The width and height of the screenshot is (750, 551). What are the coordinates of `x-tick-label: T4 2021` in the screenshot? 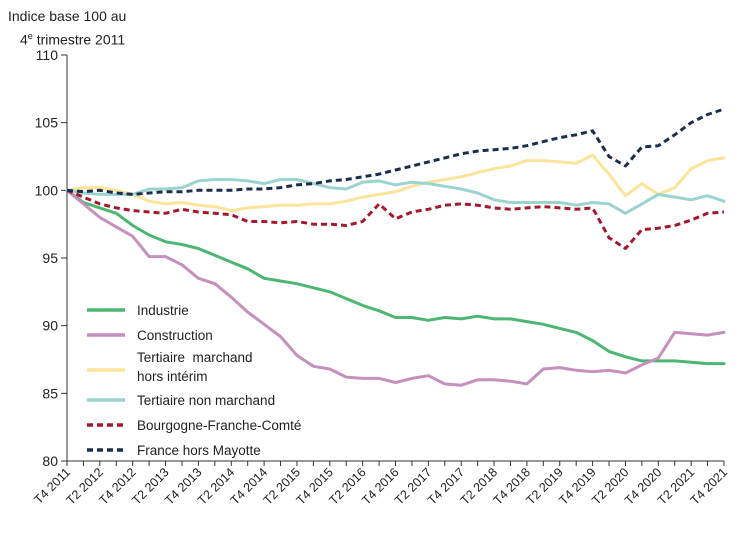 It's located at (709, 486).